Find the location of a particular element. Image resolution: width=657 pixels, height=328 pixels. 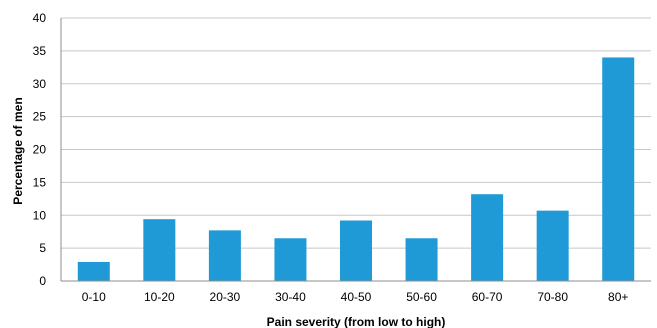

x-tick-label: 20-30 is located at coordinates (225, 297).